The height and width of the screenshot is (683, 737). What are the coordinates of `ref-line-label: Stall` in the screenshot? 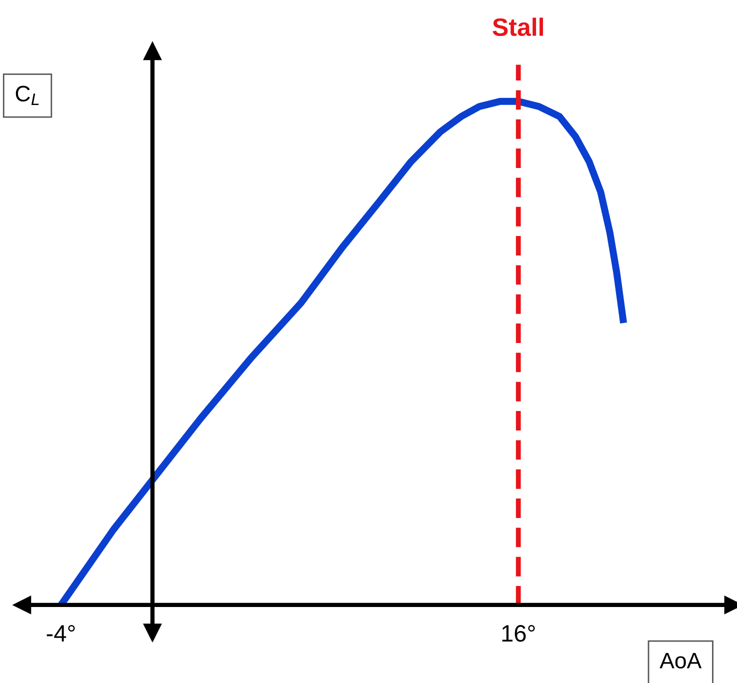 It's located at (517, 27).